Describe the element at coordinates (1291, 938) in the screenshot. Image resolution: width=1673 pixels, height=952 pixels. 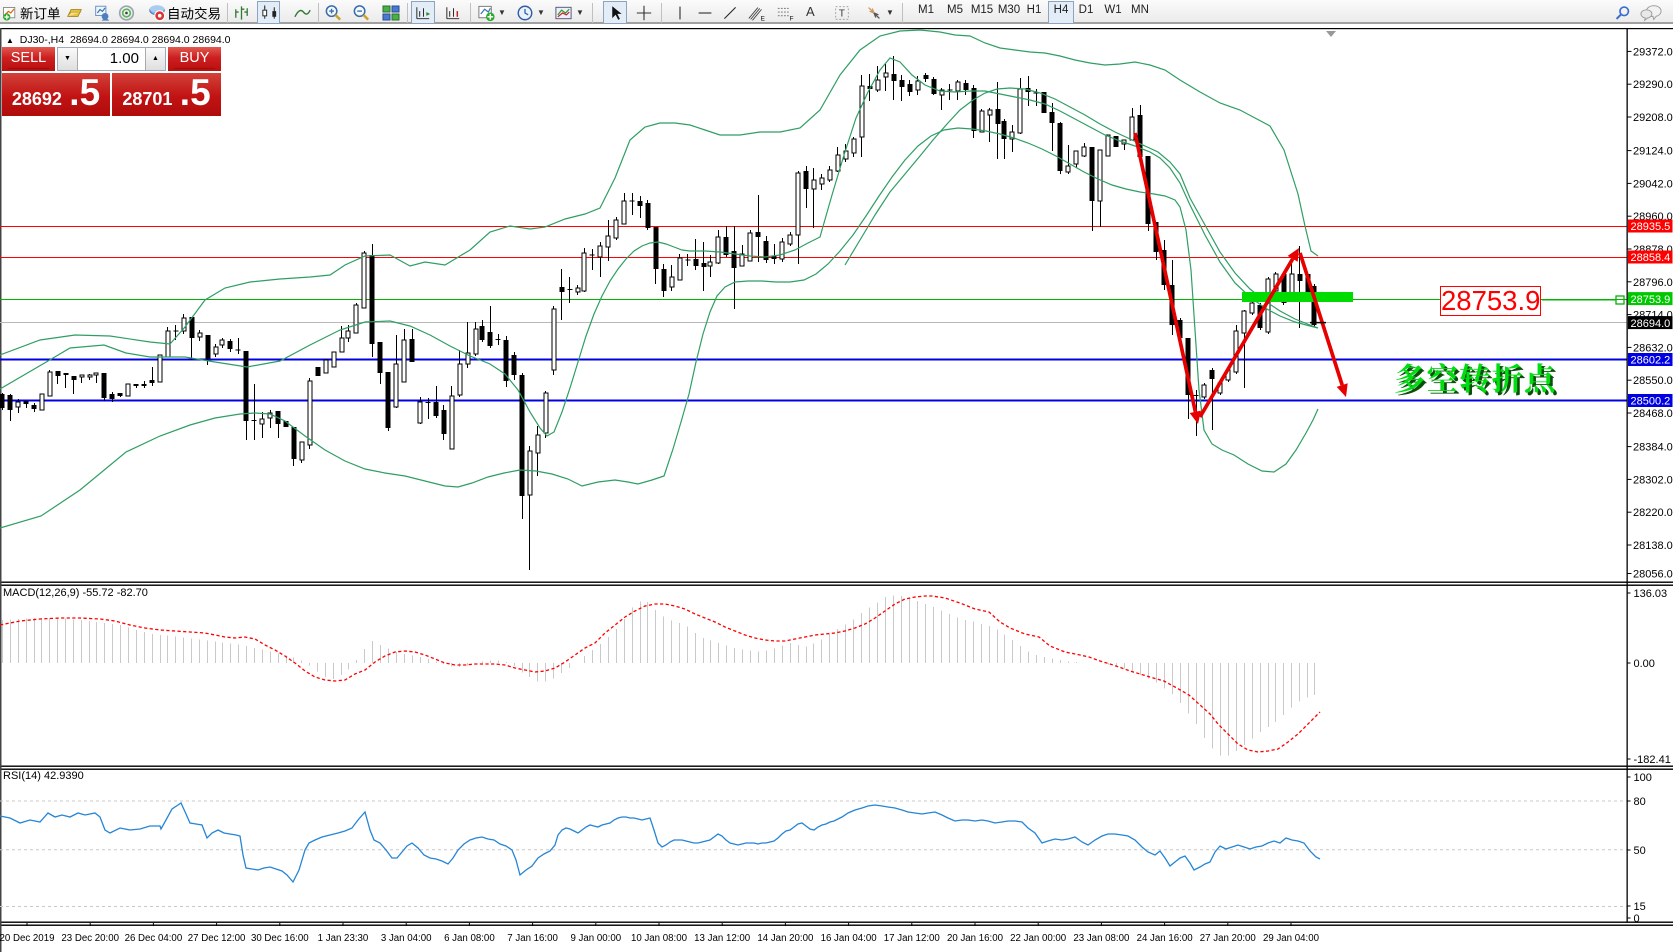
I see `svg-text: 29 Jan 04:00` at that location.